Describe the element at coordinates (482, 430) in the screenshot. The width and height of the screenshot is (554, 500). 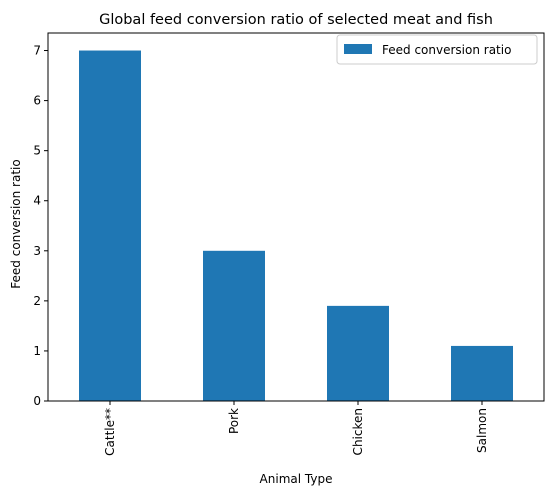
I see `x-tick-label: Salmon` at that location.